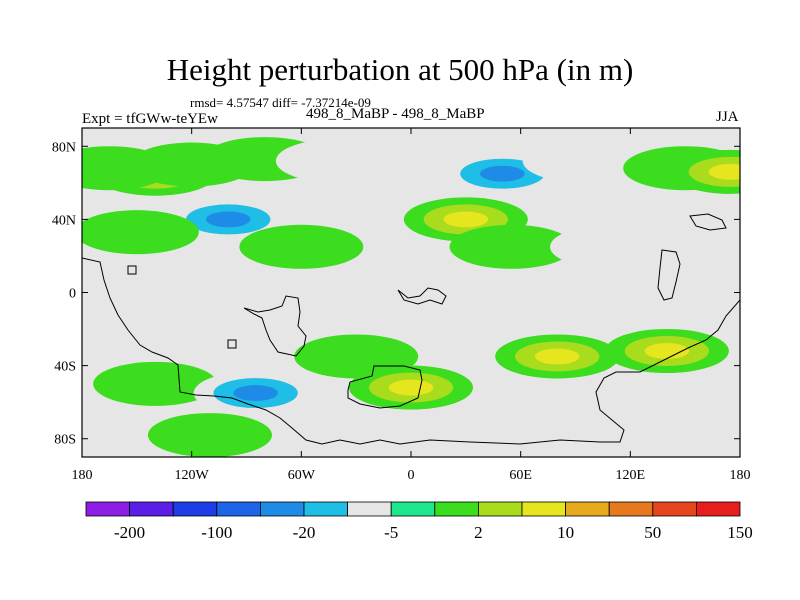 This screenshot has width=800, height=600. I want to click on coastline-island-f, so click(232, 344).